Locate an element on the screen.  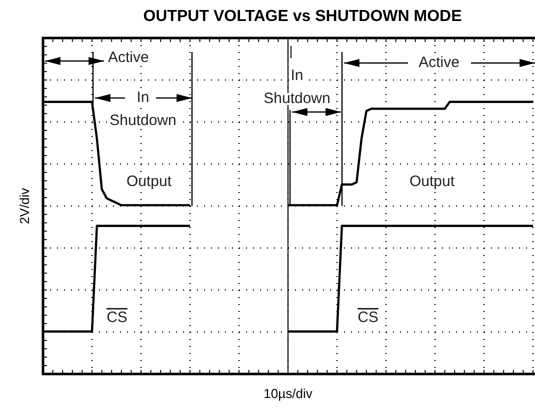
text: CS is located at coordinates (368, 317).